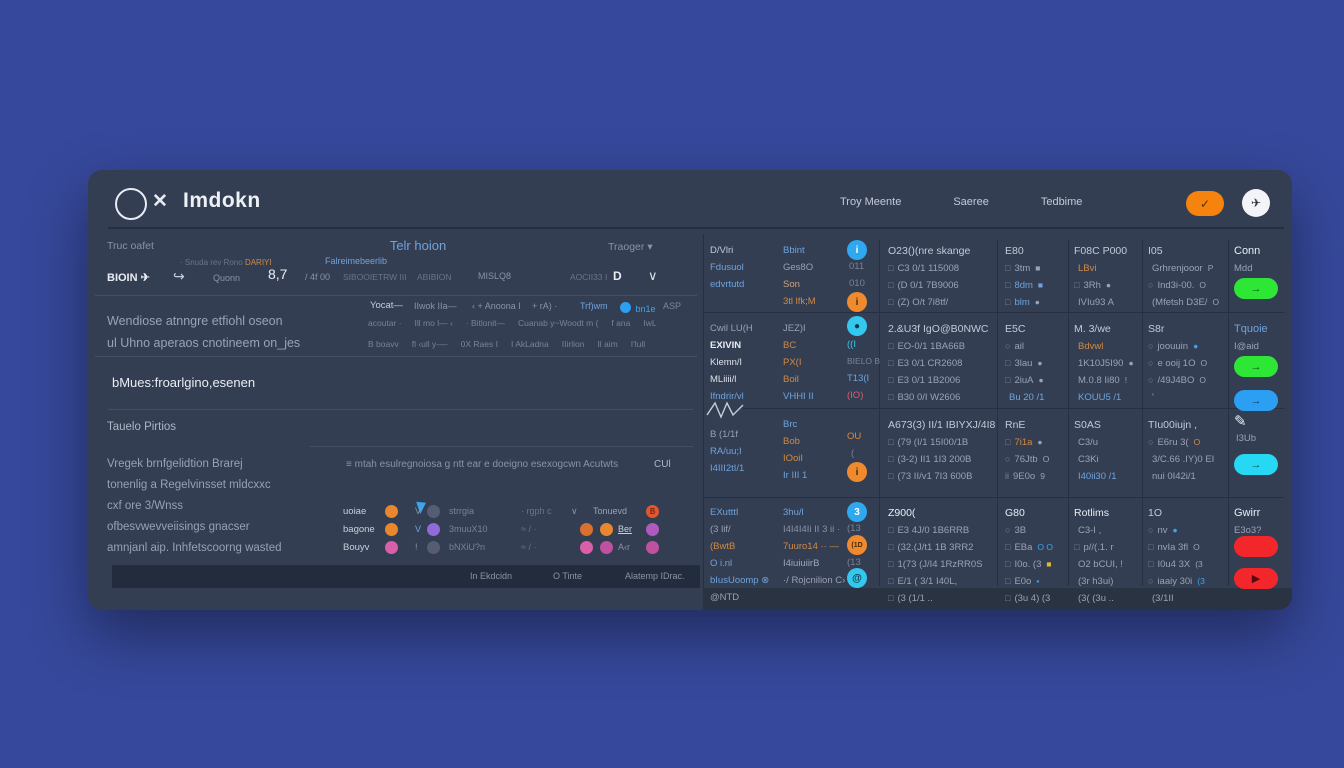 This screenshot has width=1344, height=768. I want to click on table-row: nui 0I42i/1, so click(1174, 476).